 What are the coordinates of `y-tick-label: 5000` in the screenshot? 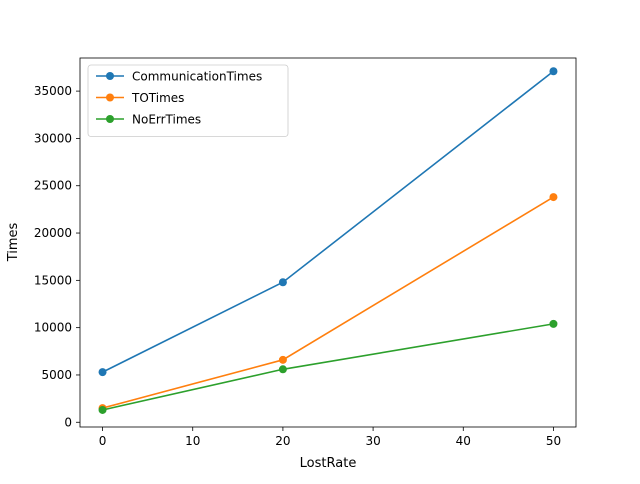 It's located at (56, 375).